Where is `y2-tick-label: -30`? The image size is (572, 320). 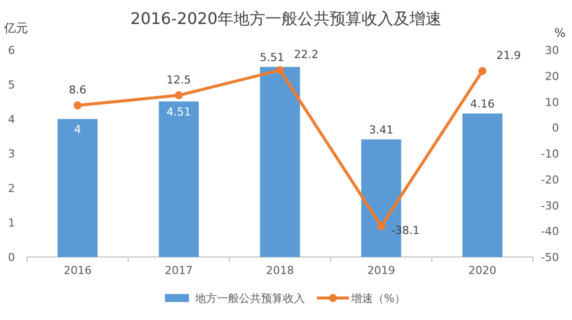 y2-tick-label: -30 is located at coordinates (550, 205).